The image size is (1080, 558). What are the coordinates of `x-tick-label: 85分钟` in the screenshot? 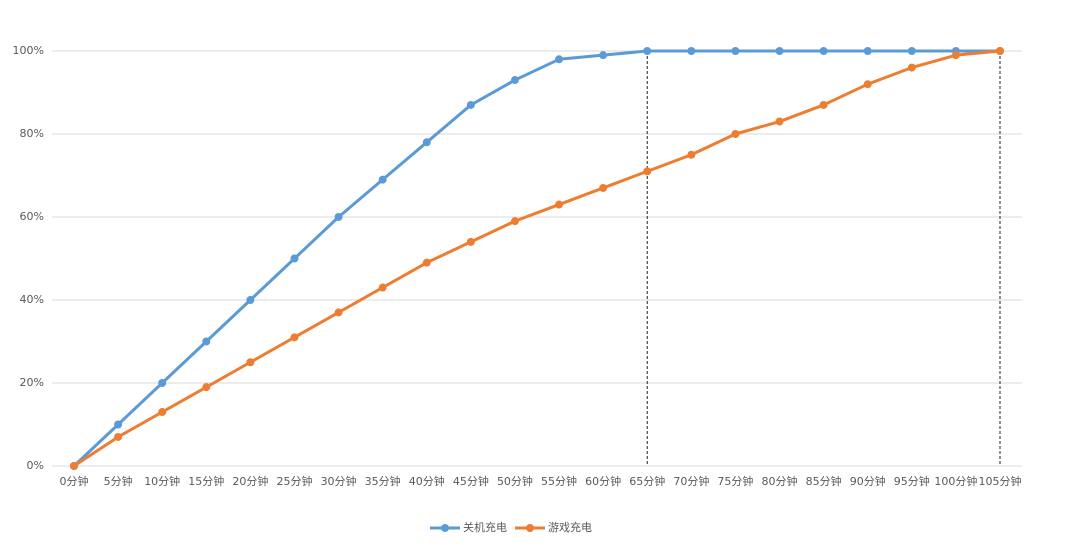 It's located at (824, 481).